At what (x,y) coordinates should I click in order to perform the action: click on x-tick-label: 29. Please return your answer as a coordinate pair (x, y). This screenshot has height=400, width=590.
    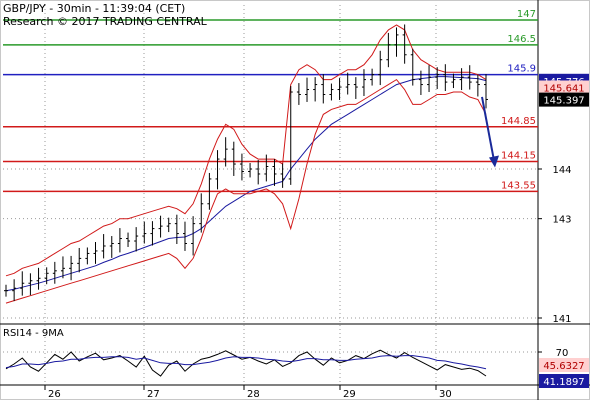
    Looking at the image, I should click on (349, 394).